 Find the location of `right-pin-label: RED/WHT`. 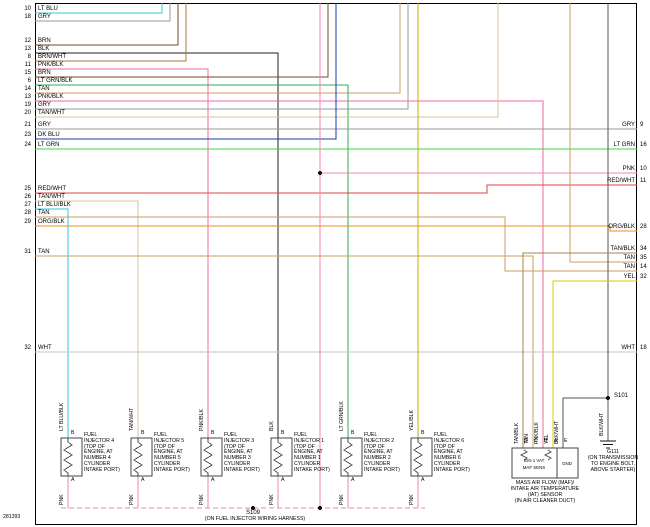

right-pin-label: RED/WHT is located at coordinates (621, 181).